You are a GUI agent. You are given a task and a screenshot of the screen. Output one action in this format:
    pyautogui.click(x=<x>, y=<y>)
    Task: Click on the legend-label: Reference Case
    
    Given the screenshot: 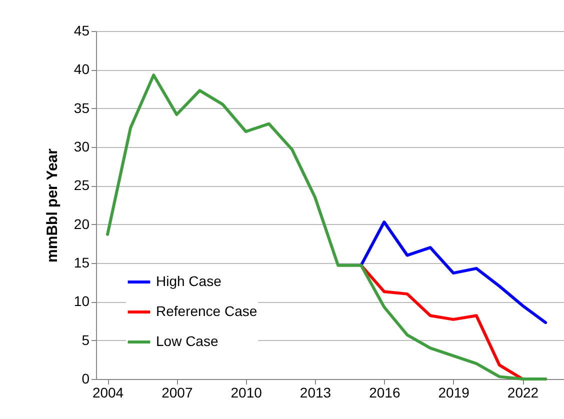 What is the action you would take?
    pyautogui.click(x=207, y=311)
    